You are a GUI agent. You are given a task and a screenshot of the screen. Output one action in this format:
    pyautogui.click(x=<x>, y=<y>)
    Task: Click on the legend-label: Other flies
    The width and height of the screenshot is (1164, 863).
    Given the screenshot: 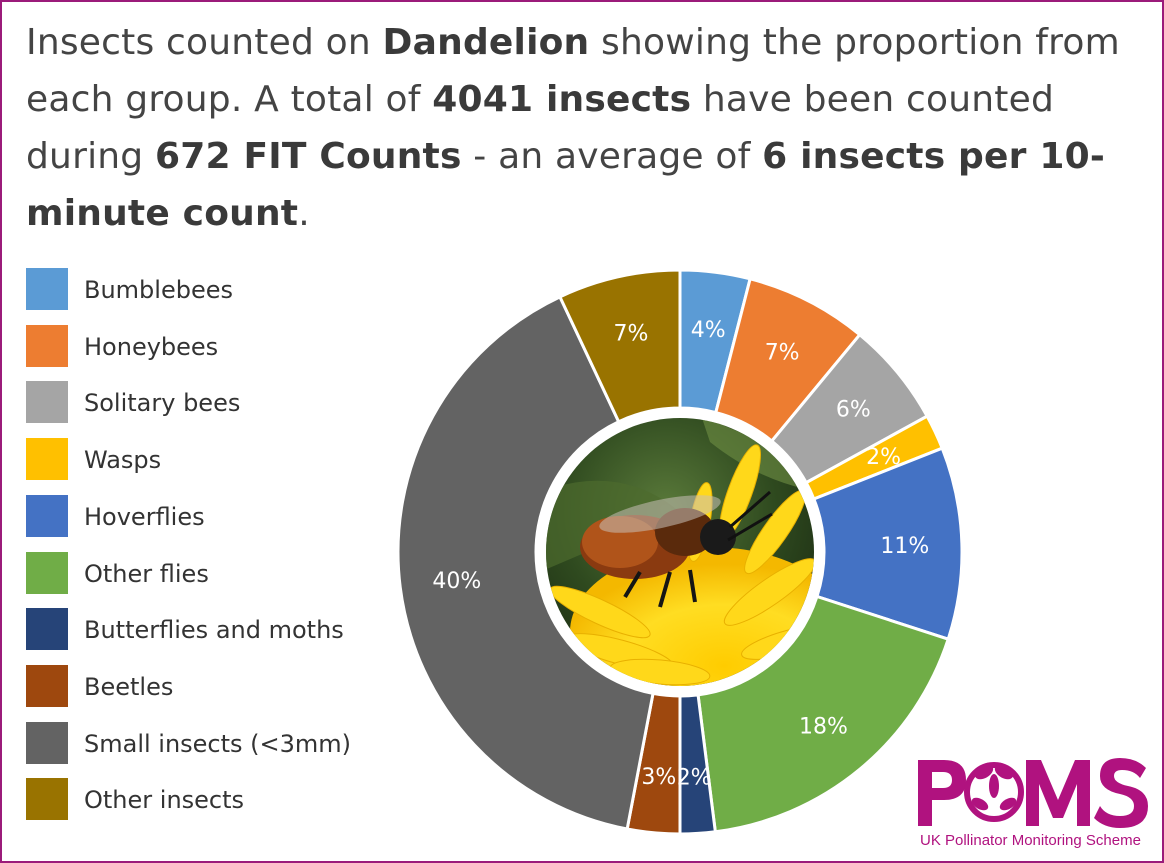 What is the action you would take?
    pyautogui.click(x=146, y=573)
    